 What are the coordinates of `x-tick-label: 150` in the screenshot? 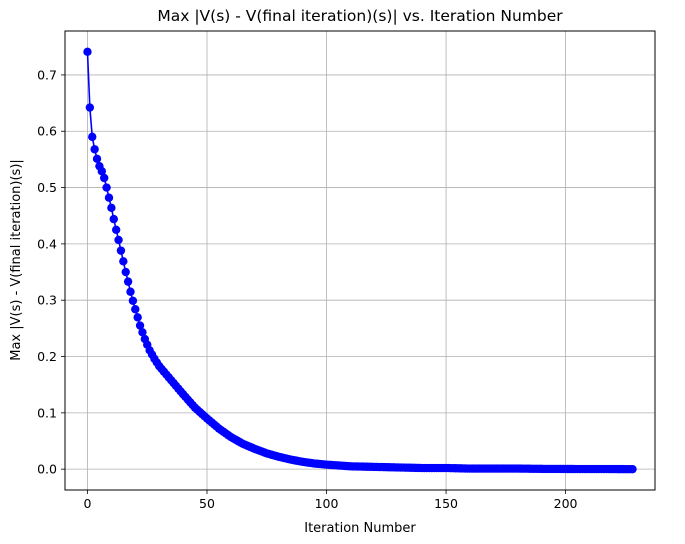 It's located at (446, 503).